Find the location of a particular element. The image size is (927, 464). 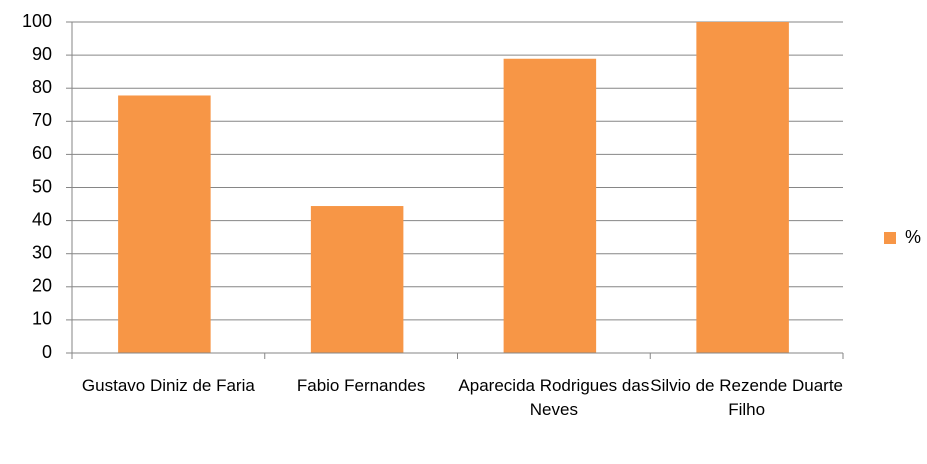

y-tick-label: 0 is located at coordinates (47, 352).